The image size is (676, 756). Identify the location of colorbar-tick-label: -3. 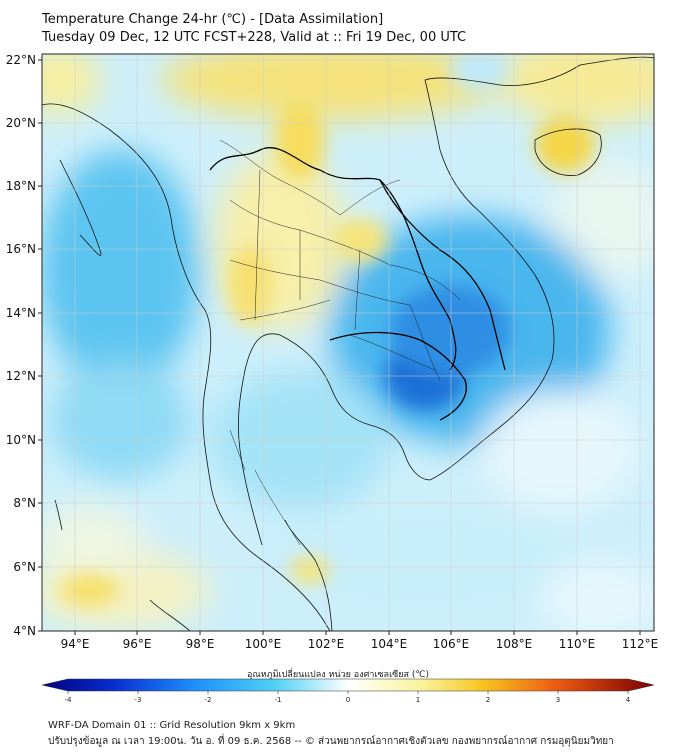
(138, 700).